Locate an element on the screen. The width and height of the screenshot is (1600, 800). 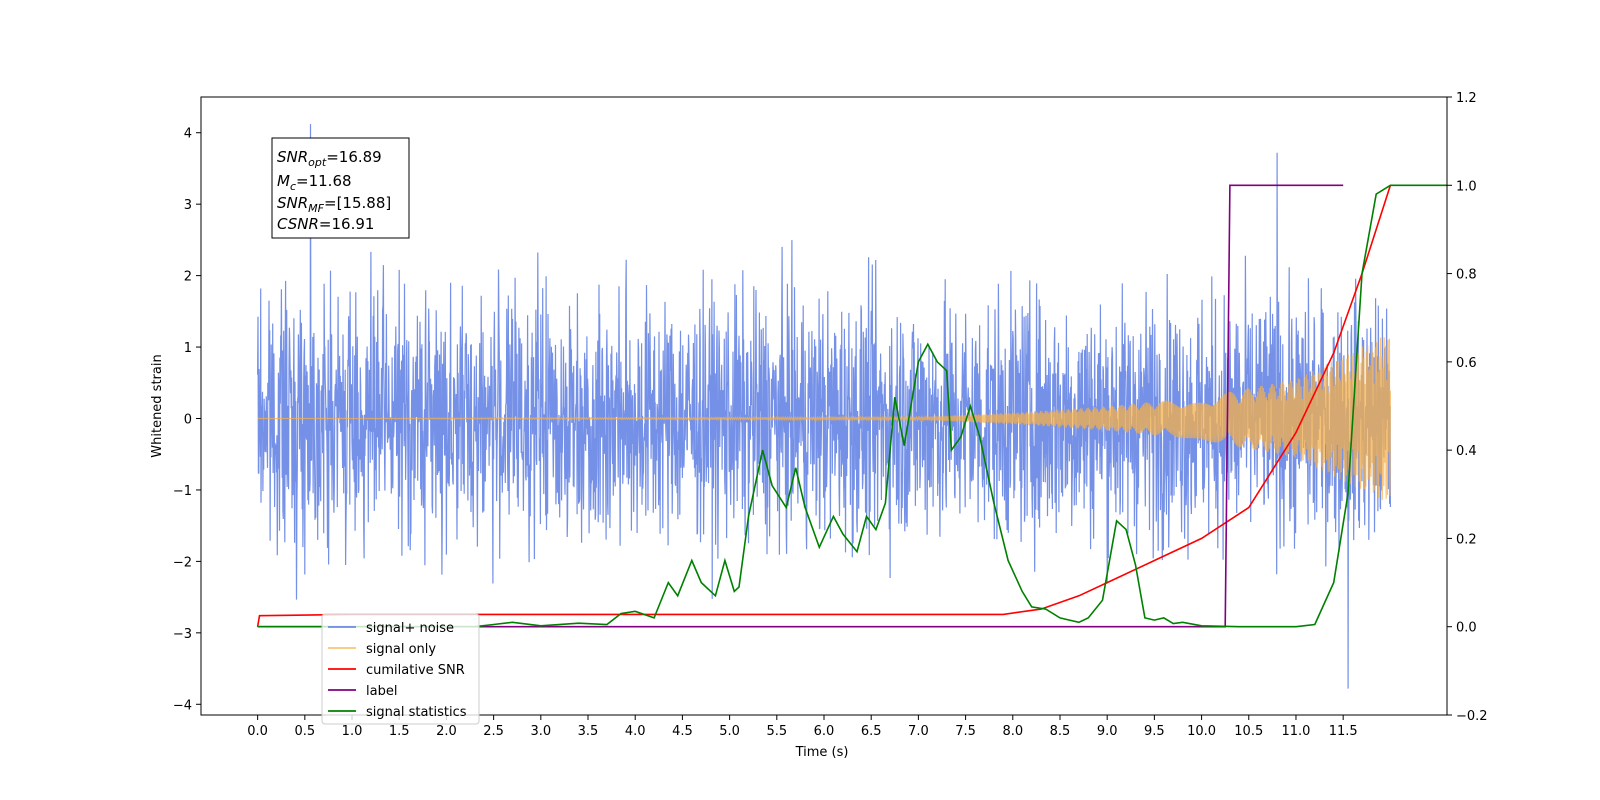
x-tick-label: 1.0 is located at coordinates (352, 731).